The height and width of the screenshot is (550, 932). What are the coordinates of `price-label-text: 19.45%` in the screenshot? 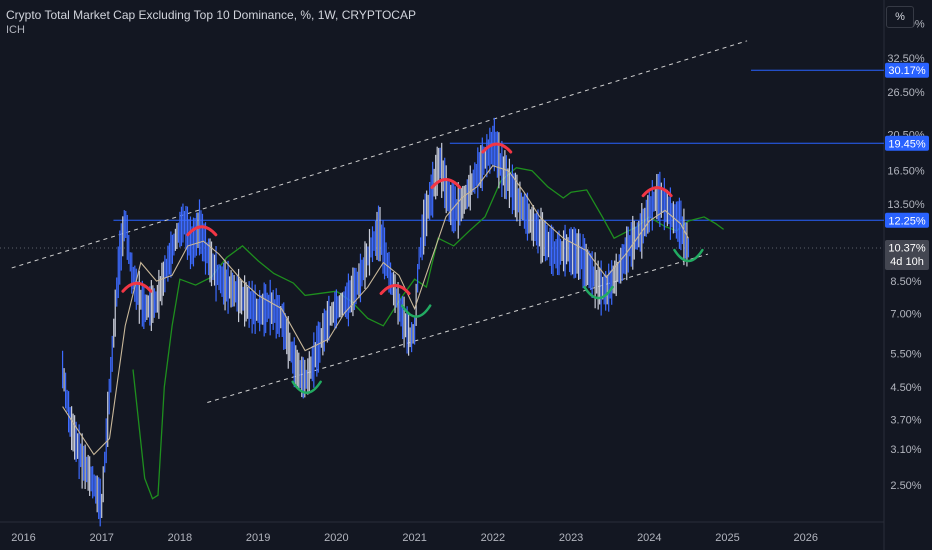 It's located at (907, 144).